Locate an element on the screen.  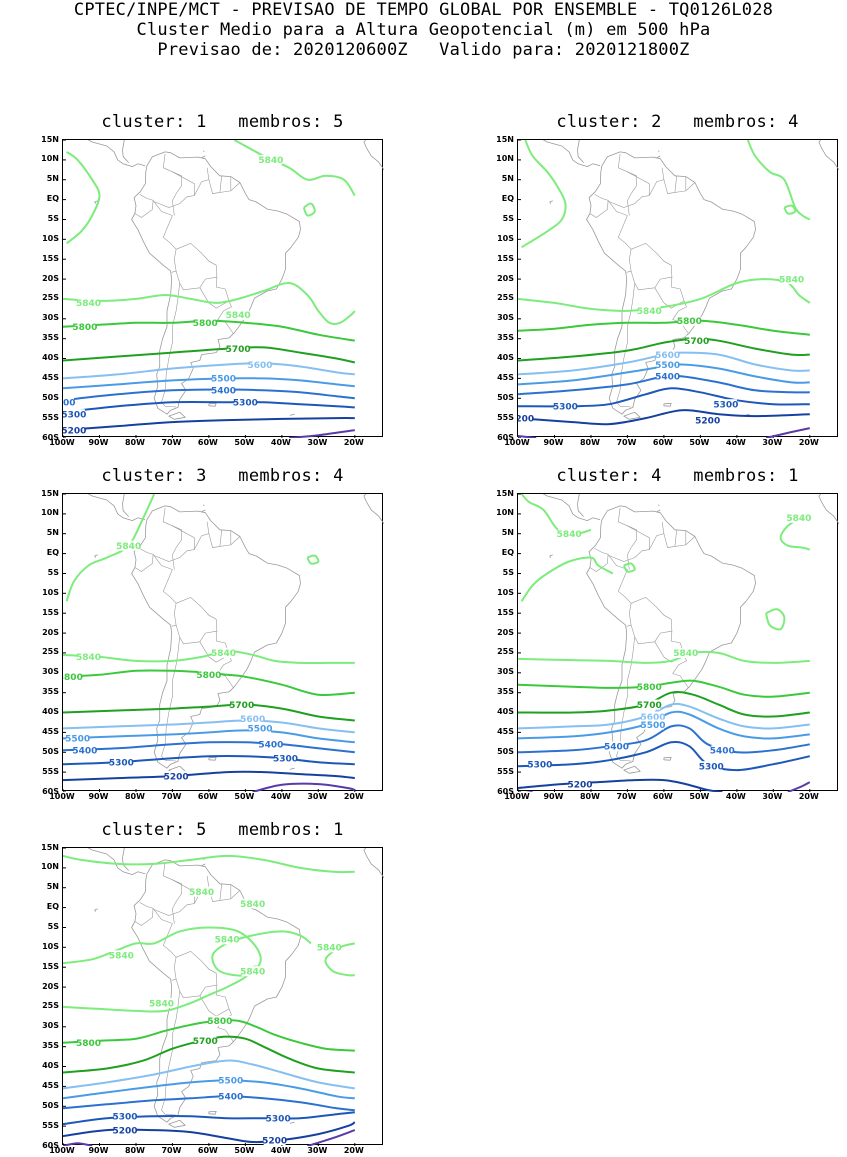
contour-label: 5300 is located at coordinates (285, 760).